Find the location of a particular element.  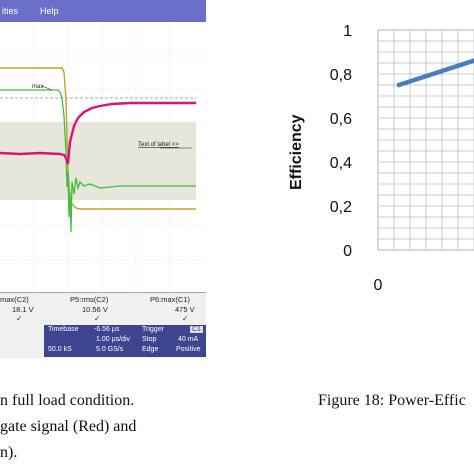

timebase-div: 1.00 µs/div is located at coordinates (113, 339).